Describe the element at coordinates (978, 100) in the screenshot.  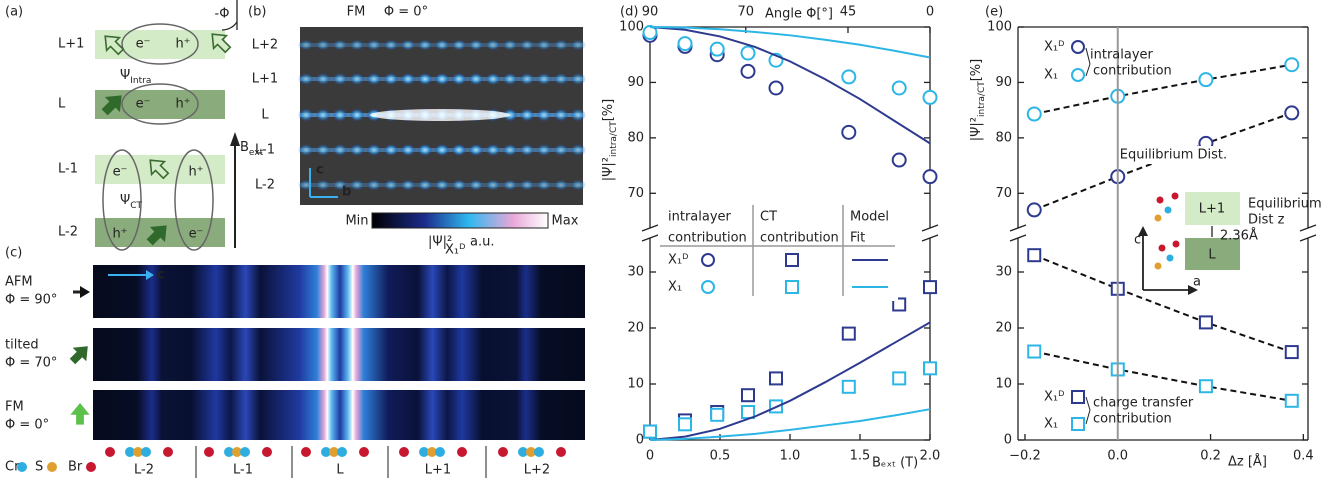
I see `y-axis-label: |Ψ|²intra/CT[%]` at that location.